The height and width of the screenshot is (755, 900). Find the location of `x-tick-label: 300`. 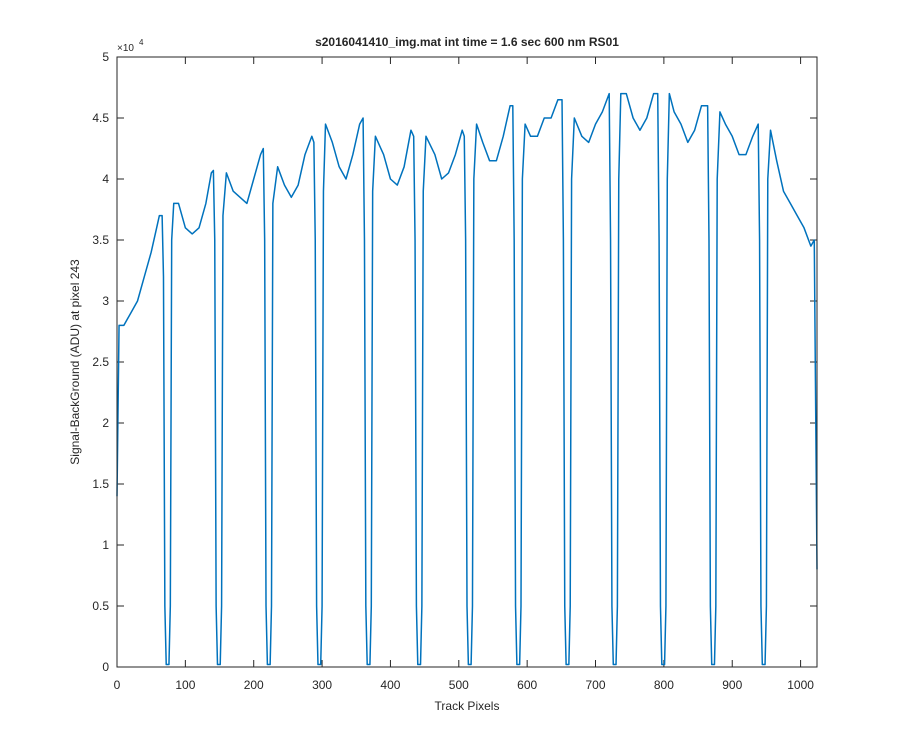

x-tick-label: 300 is located at coordinates (322, 685).